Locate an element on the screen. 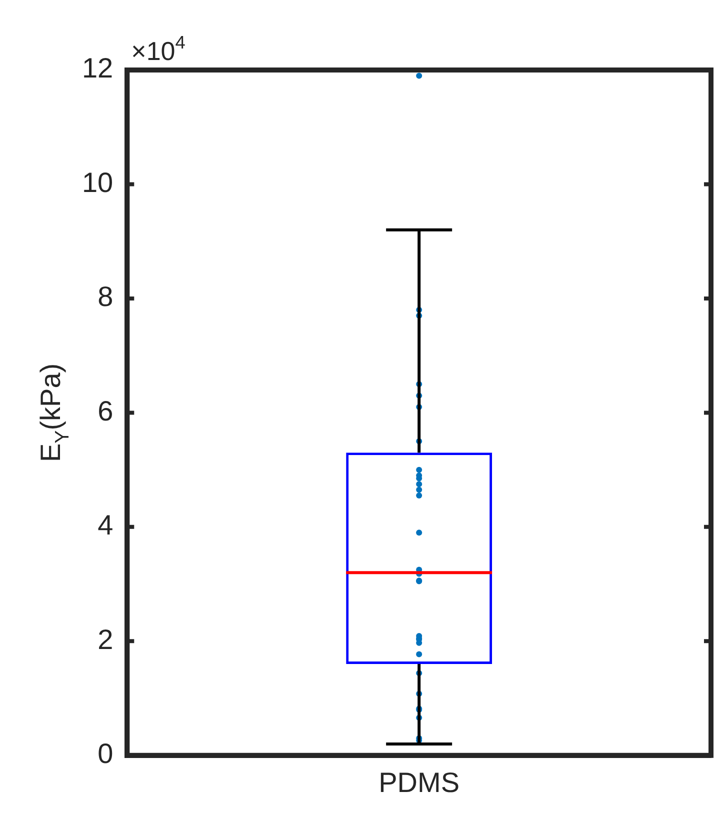 The height and width of the screenshot is (825, 723). x-tick-label: PDMS is located at coordinates (419, 782).